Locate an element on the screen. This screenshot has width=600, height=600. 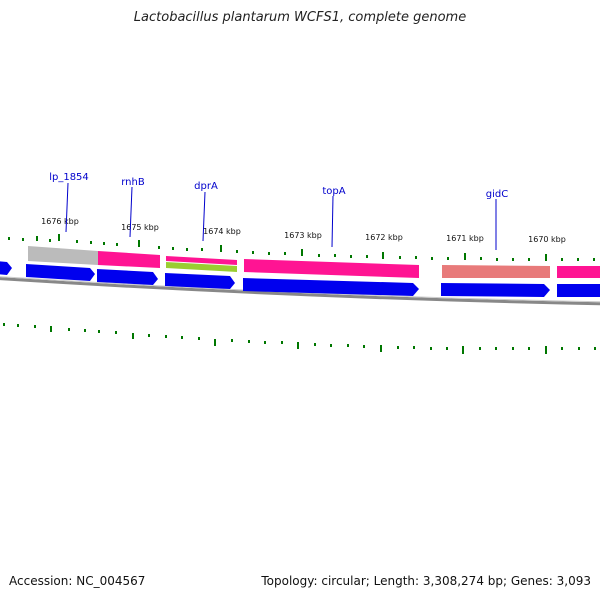
axis-tick-label: 1673 kbp is located at coordinates (303, 235).